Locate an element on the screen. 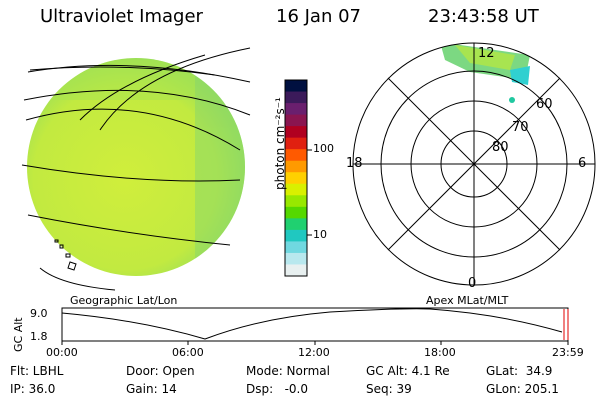  mlt-label-18: 18 is located at coordinates (354, 163).